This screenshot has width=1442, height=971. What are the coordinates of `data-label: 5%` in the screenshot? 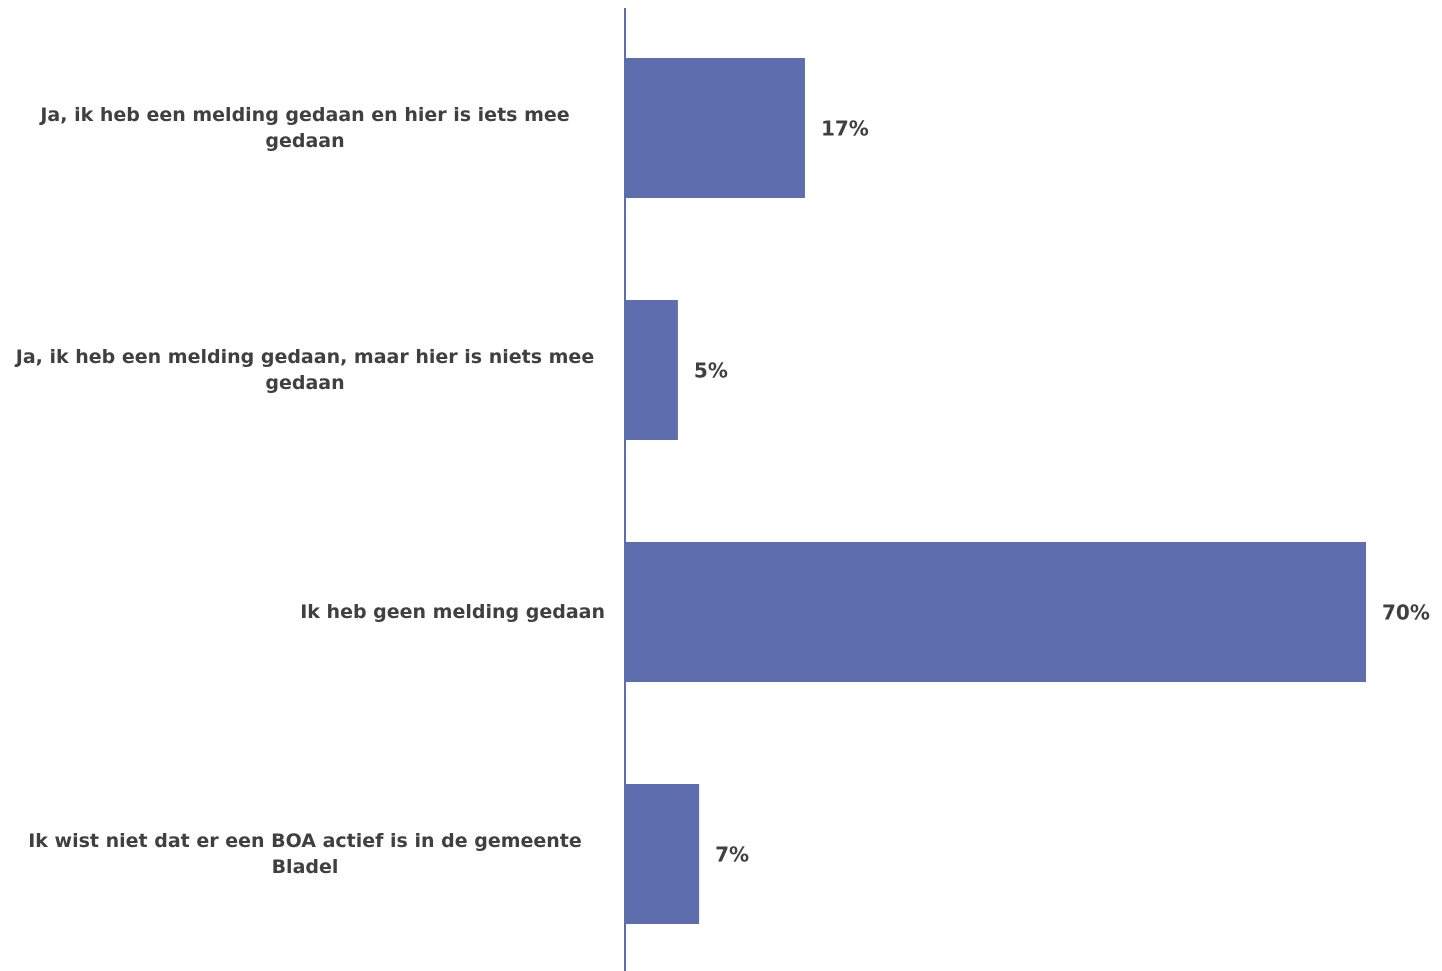 It's located at (711, 371).